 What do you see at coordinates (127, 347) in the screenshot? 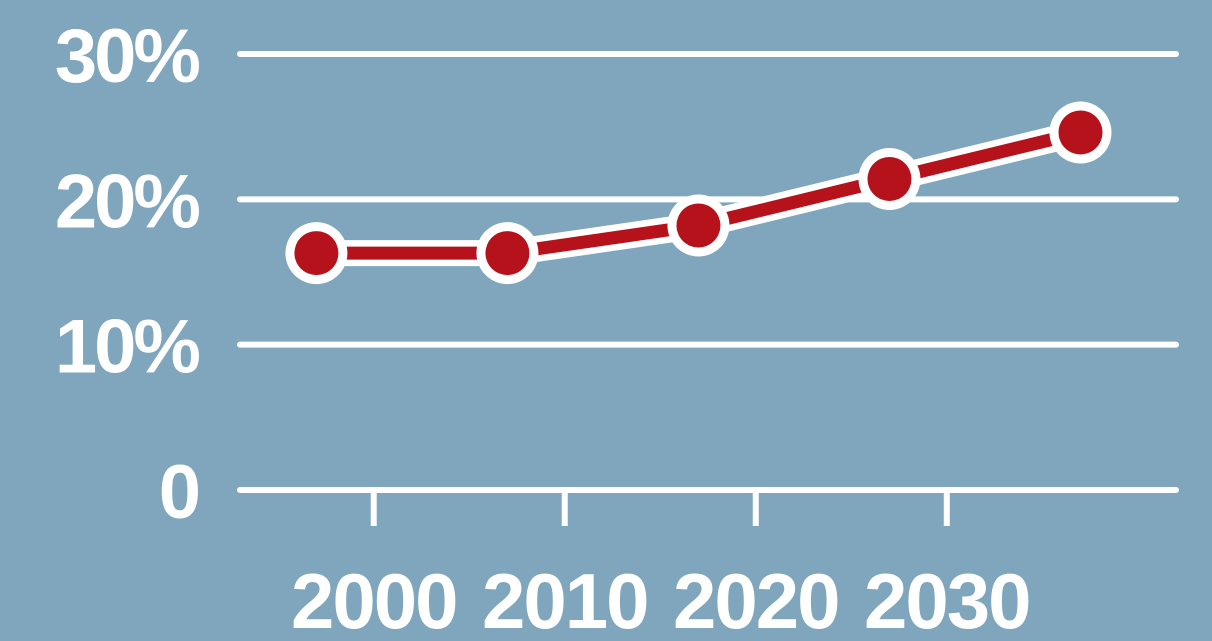
I see `y-tick-label-10: 10%` at bounding box center [127, 347].